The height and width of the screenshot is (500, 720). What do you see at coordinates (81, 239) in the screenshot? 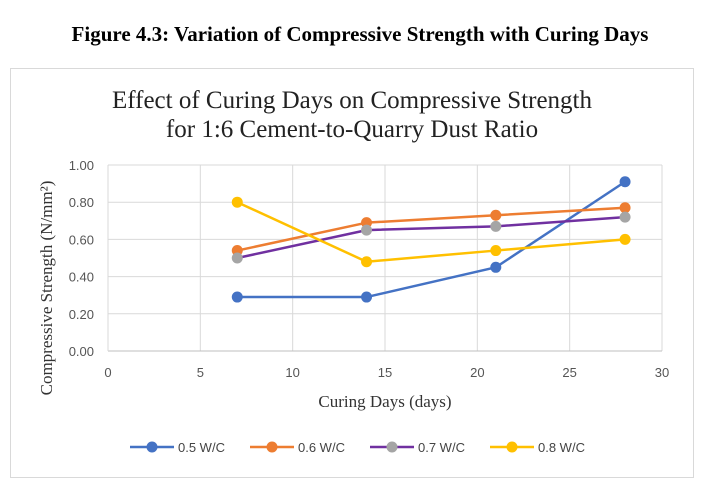
I see `y-tick-label: 0.60` at bounding box center [81, 239].